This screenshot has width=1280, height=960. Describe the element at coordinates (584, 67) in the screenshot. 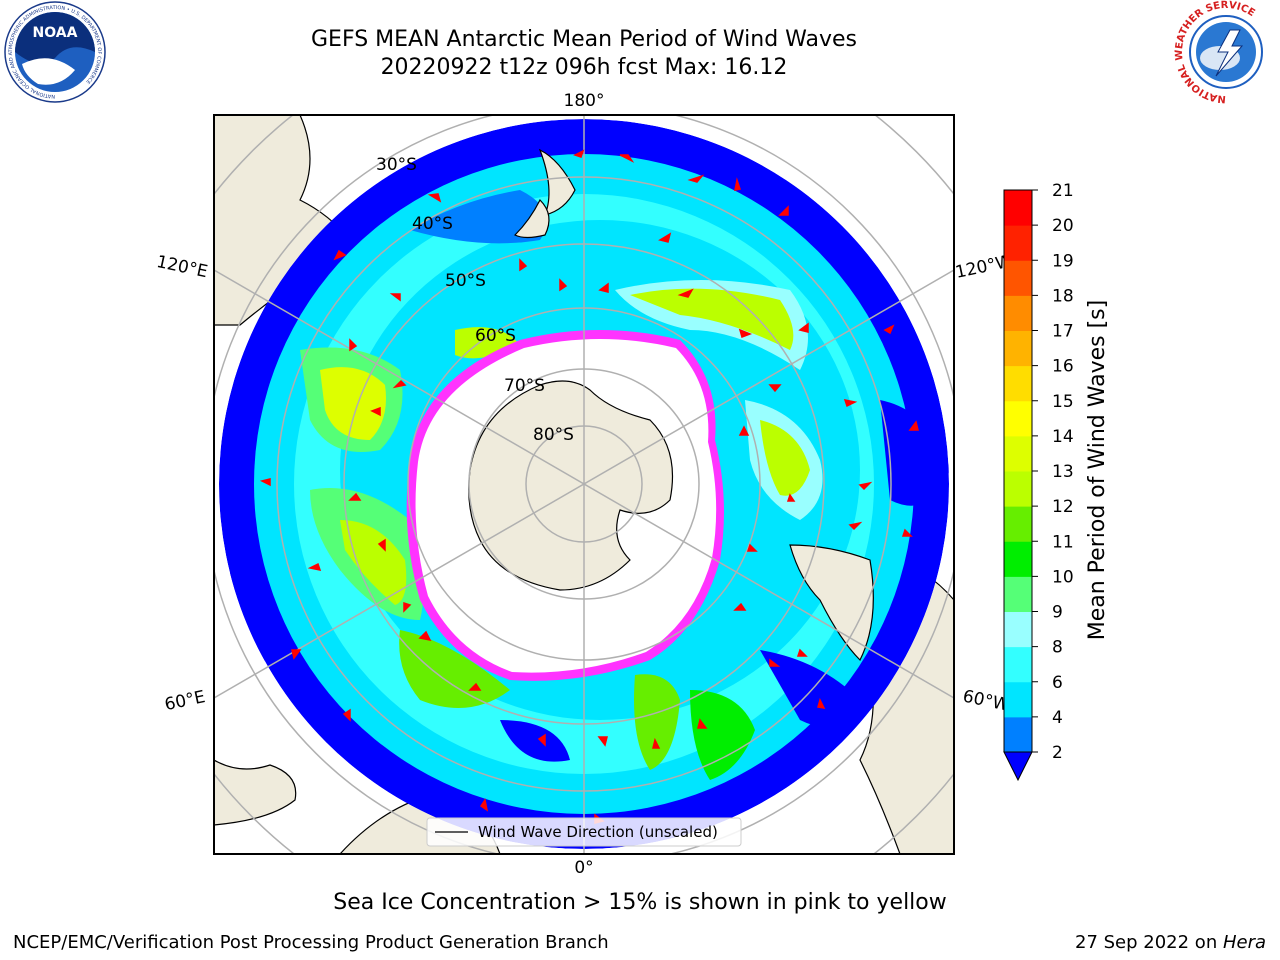

I see `chart-subtitle-run: 20220922 t12z 096h fcst Max: 16.12` at that location.